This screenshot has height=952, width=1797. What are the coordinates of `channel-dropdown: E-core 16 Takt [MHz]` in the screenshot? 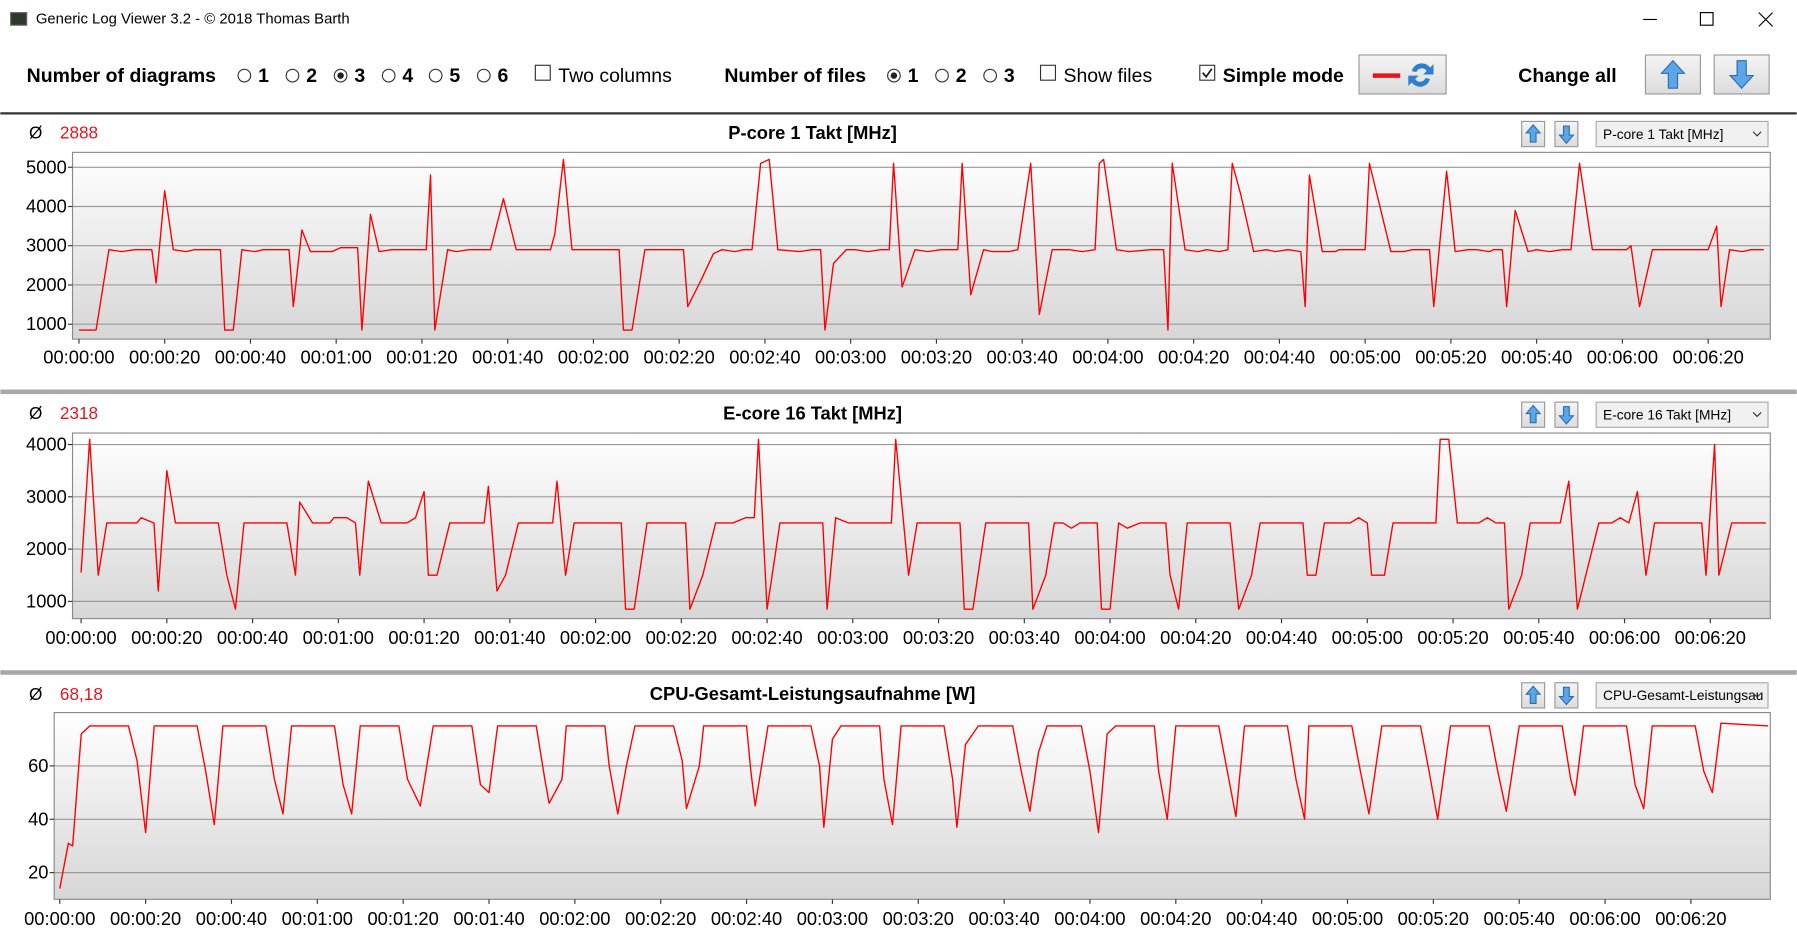 It's located at (1682, 414).